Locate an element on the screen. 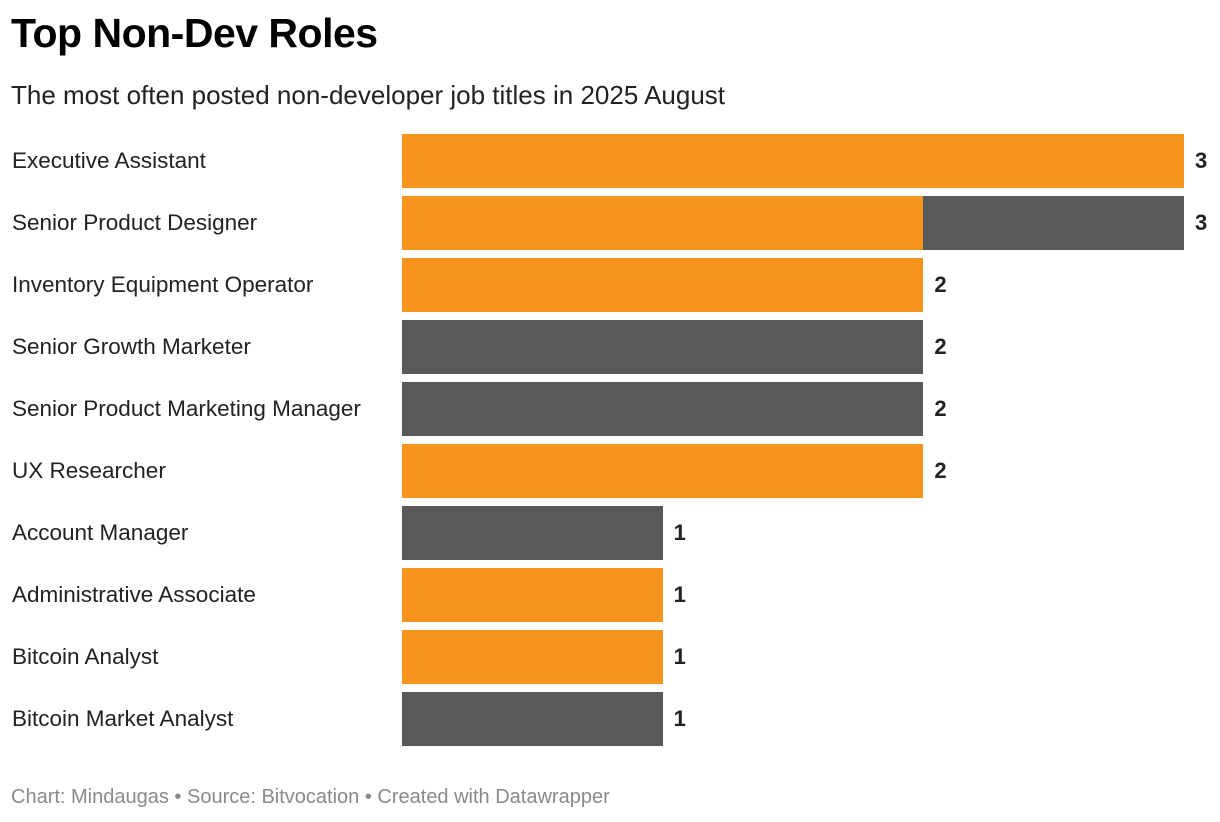  bar-row: Senior Product Marketing Manager 2 is located at coordinates (610, 409).